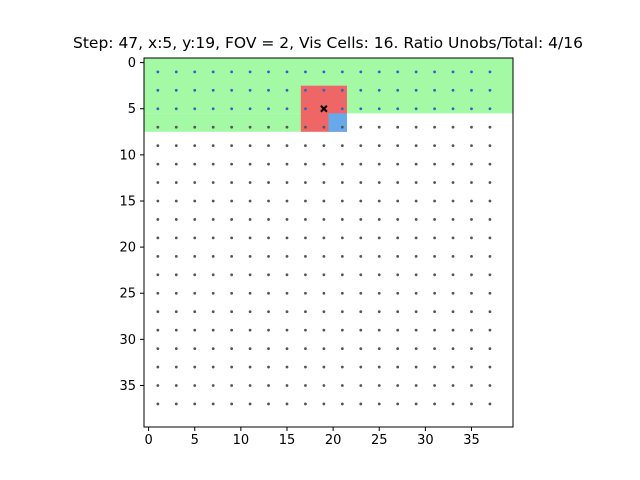 The width and height of the screenshot is (640, 480). Describe the element at coordinates (127, 155) in the screenshot. I see `y-tick-label: 10` at that location.